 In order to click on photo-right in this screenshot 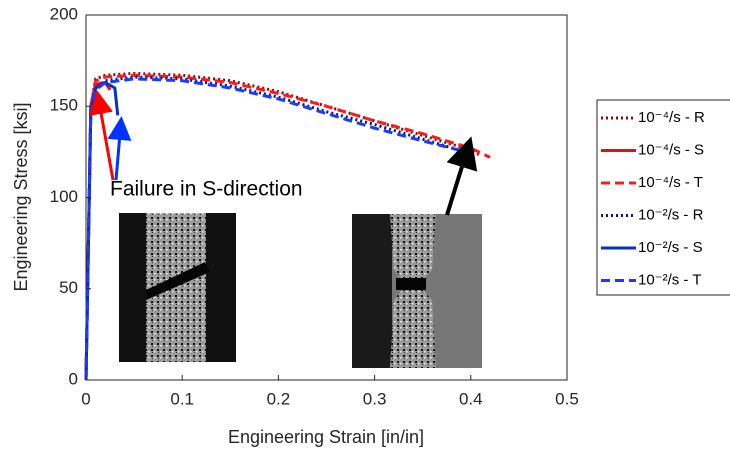, I will do `click(417, 291)`.